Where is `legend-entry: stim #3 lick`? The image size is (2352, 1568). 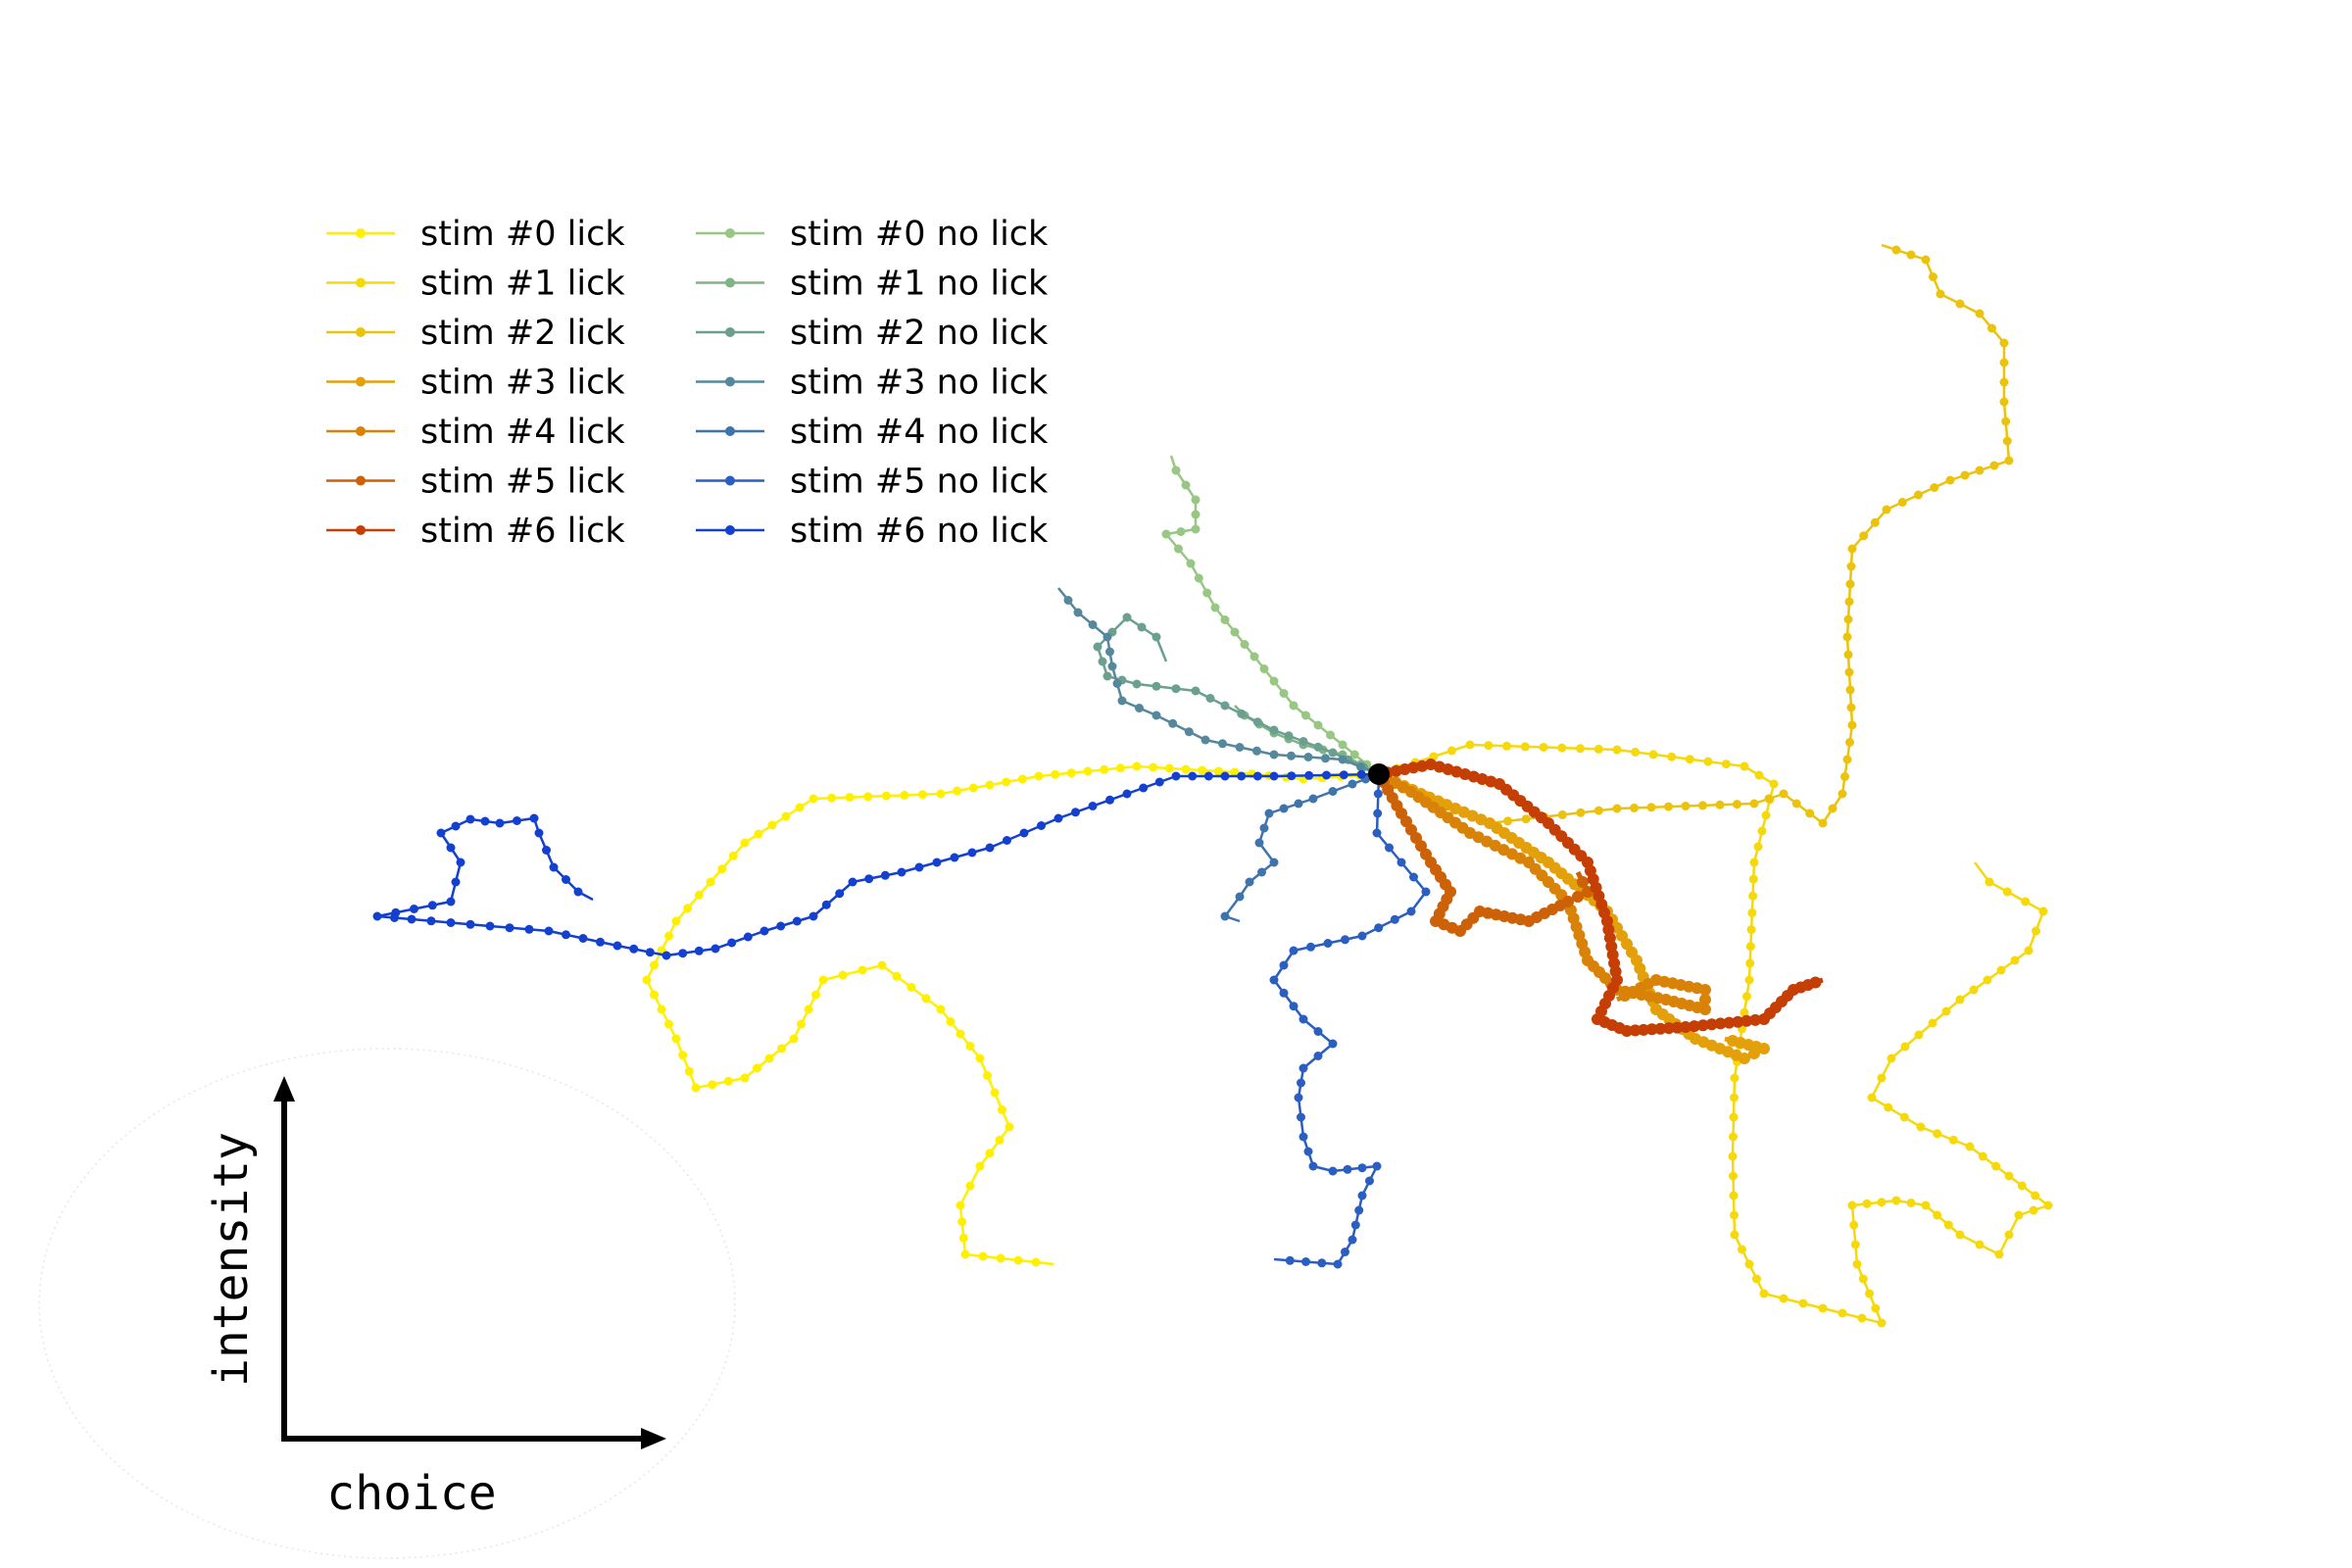 legend-entry: stim #3 lick is located at coordinates (475, 383).